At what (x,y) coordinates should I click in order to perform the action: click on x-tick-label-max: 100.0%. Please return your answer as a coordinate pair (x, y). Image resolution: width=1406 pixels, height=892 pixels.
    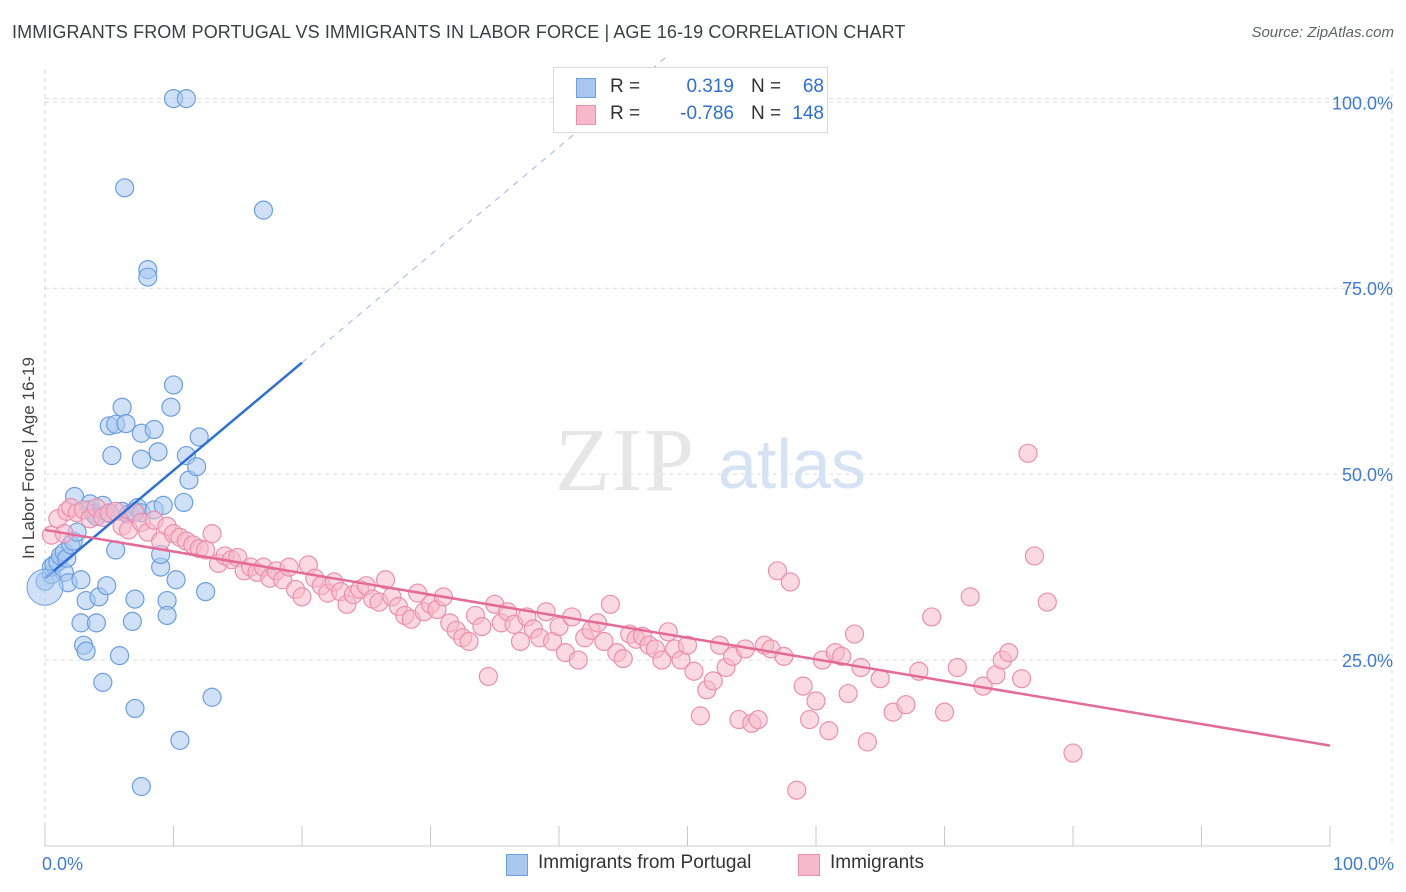
    Looking at the image, I should click on (1363, 864).